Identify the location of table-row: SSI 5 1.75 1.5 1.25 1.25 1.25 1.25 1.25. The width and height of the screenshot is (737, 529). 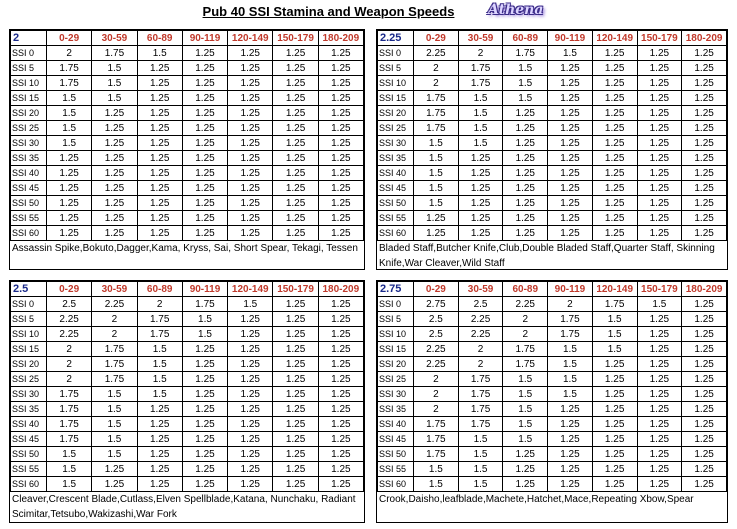
(187, 68).